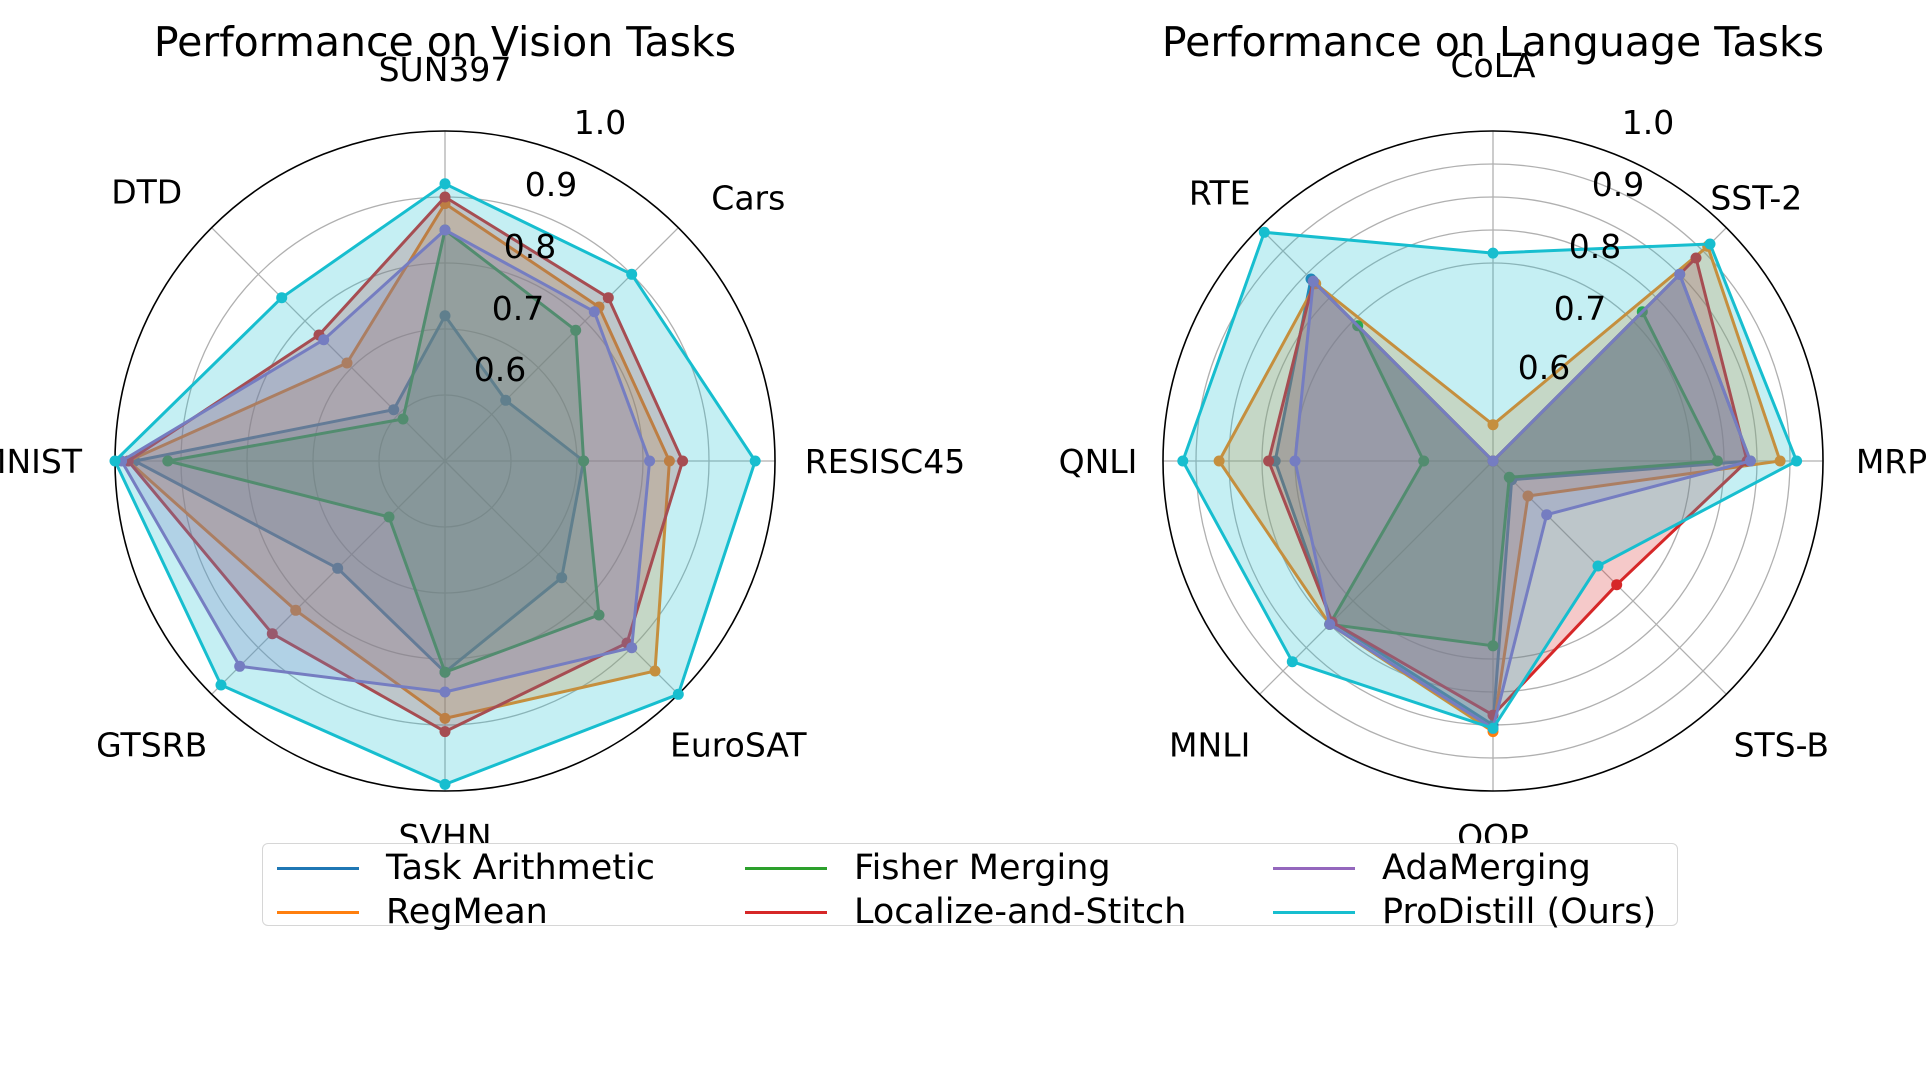 This screenshot has width=1928, height=1092. What do you see at coordinates (1493, 42) in the screenshot?
I see `chart-title: Performance on Language Tasks` at bounding box center [1493, 42].